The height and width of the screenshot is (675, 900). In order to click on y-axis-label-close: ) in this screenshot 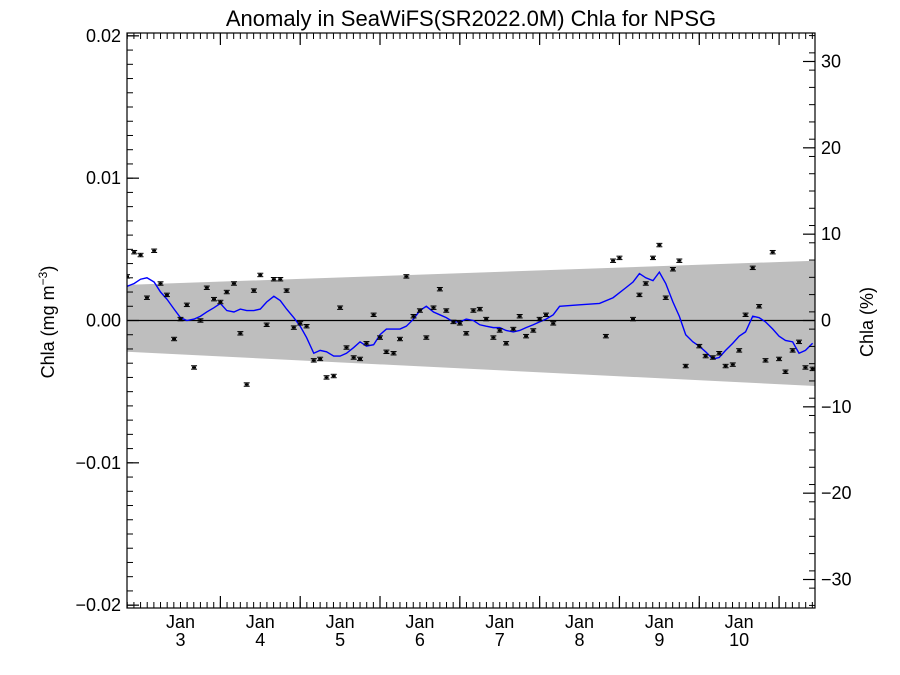, I will do `click(48, 269)`.